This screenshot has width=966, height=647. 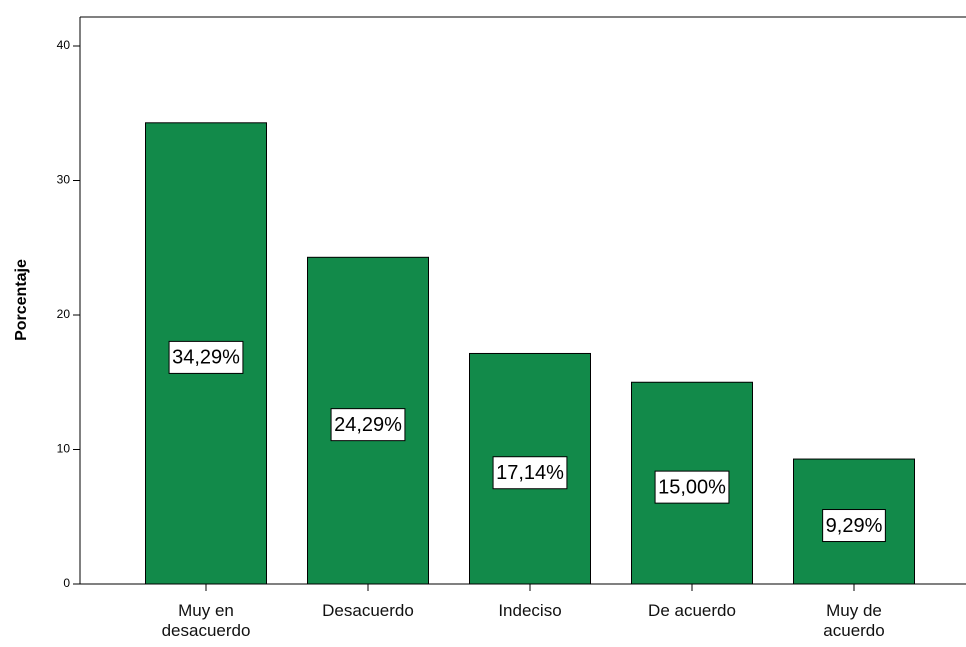 What do you see at coordinates (368, 610) in the screenshot?
I see `x-tick-label: Desacuerdo` at bounding box center [368, 610].